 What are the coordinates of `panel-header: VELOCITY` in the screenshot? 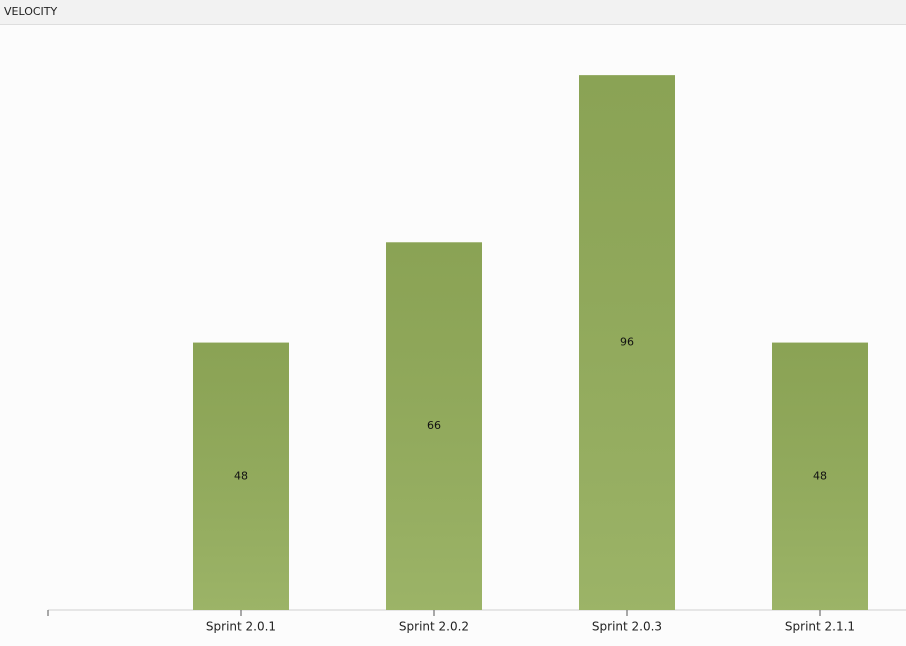 It's located at (453, 12).